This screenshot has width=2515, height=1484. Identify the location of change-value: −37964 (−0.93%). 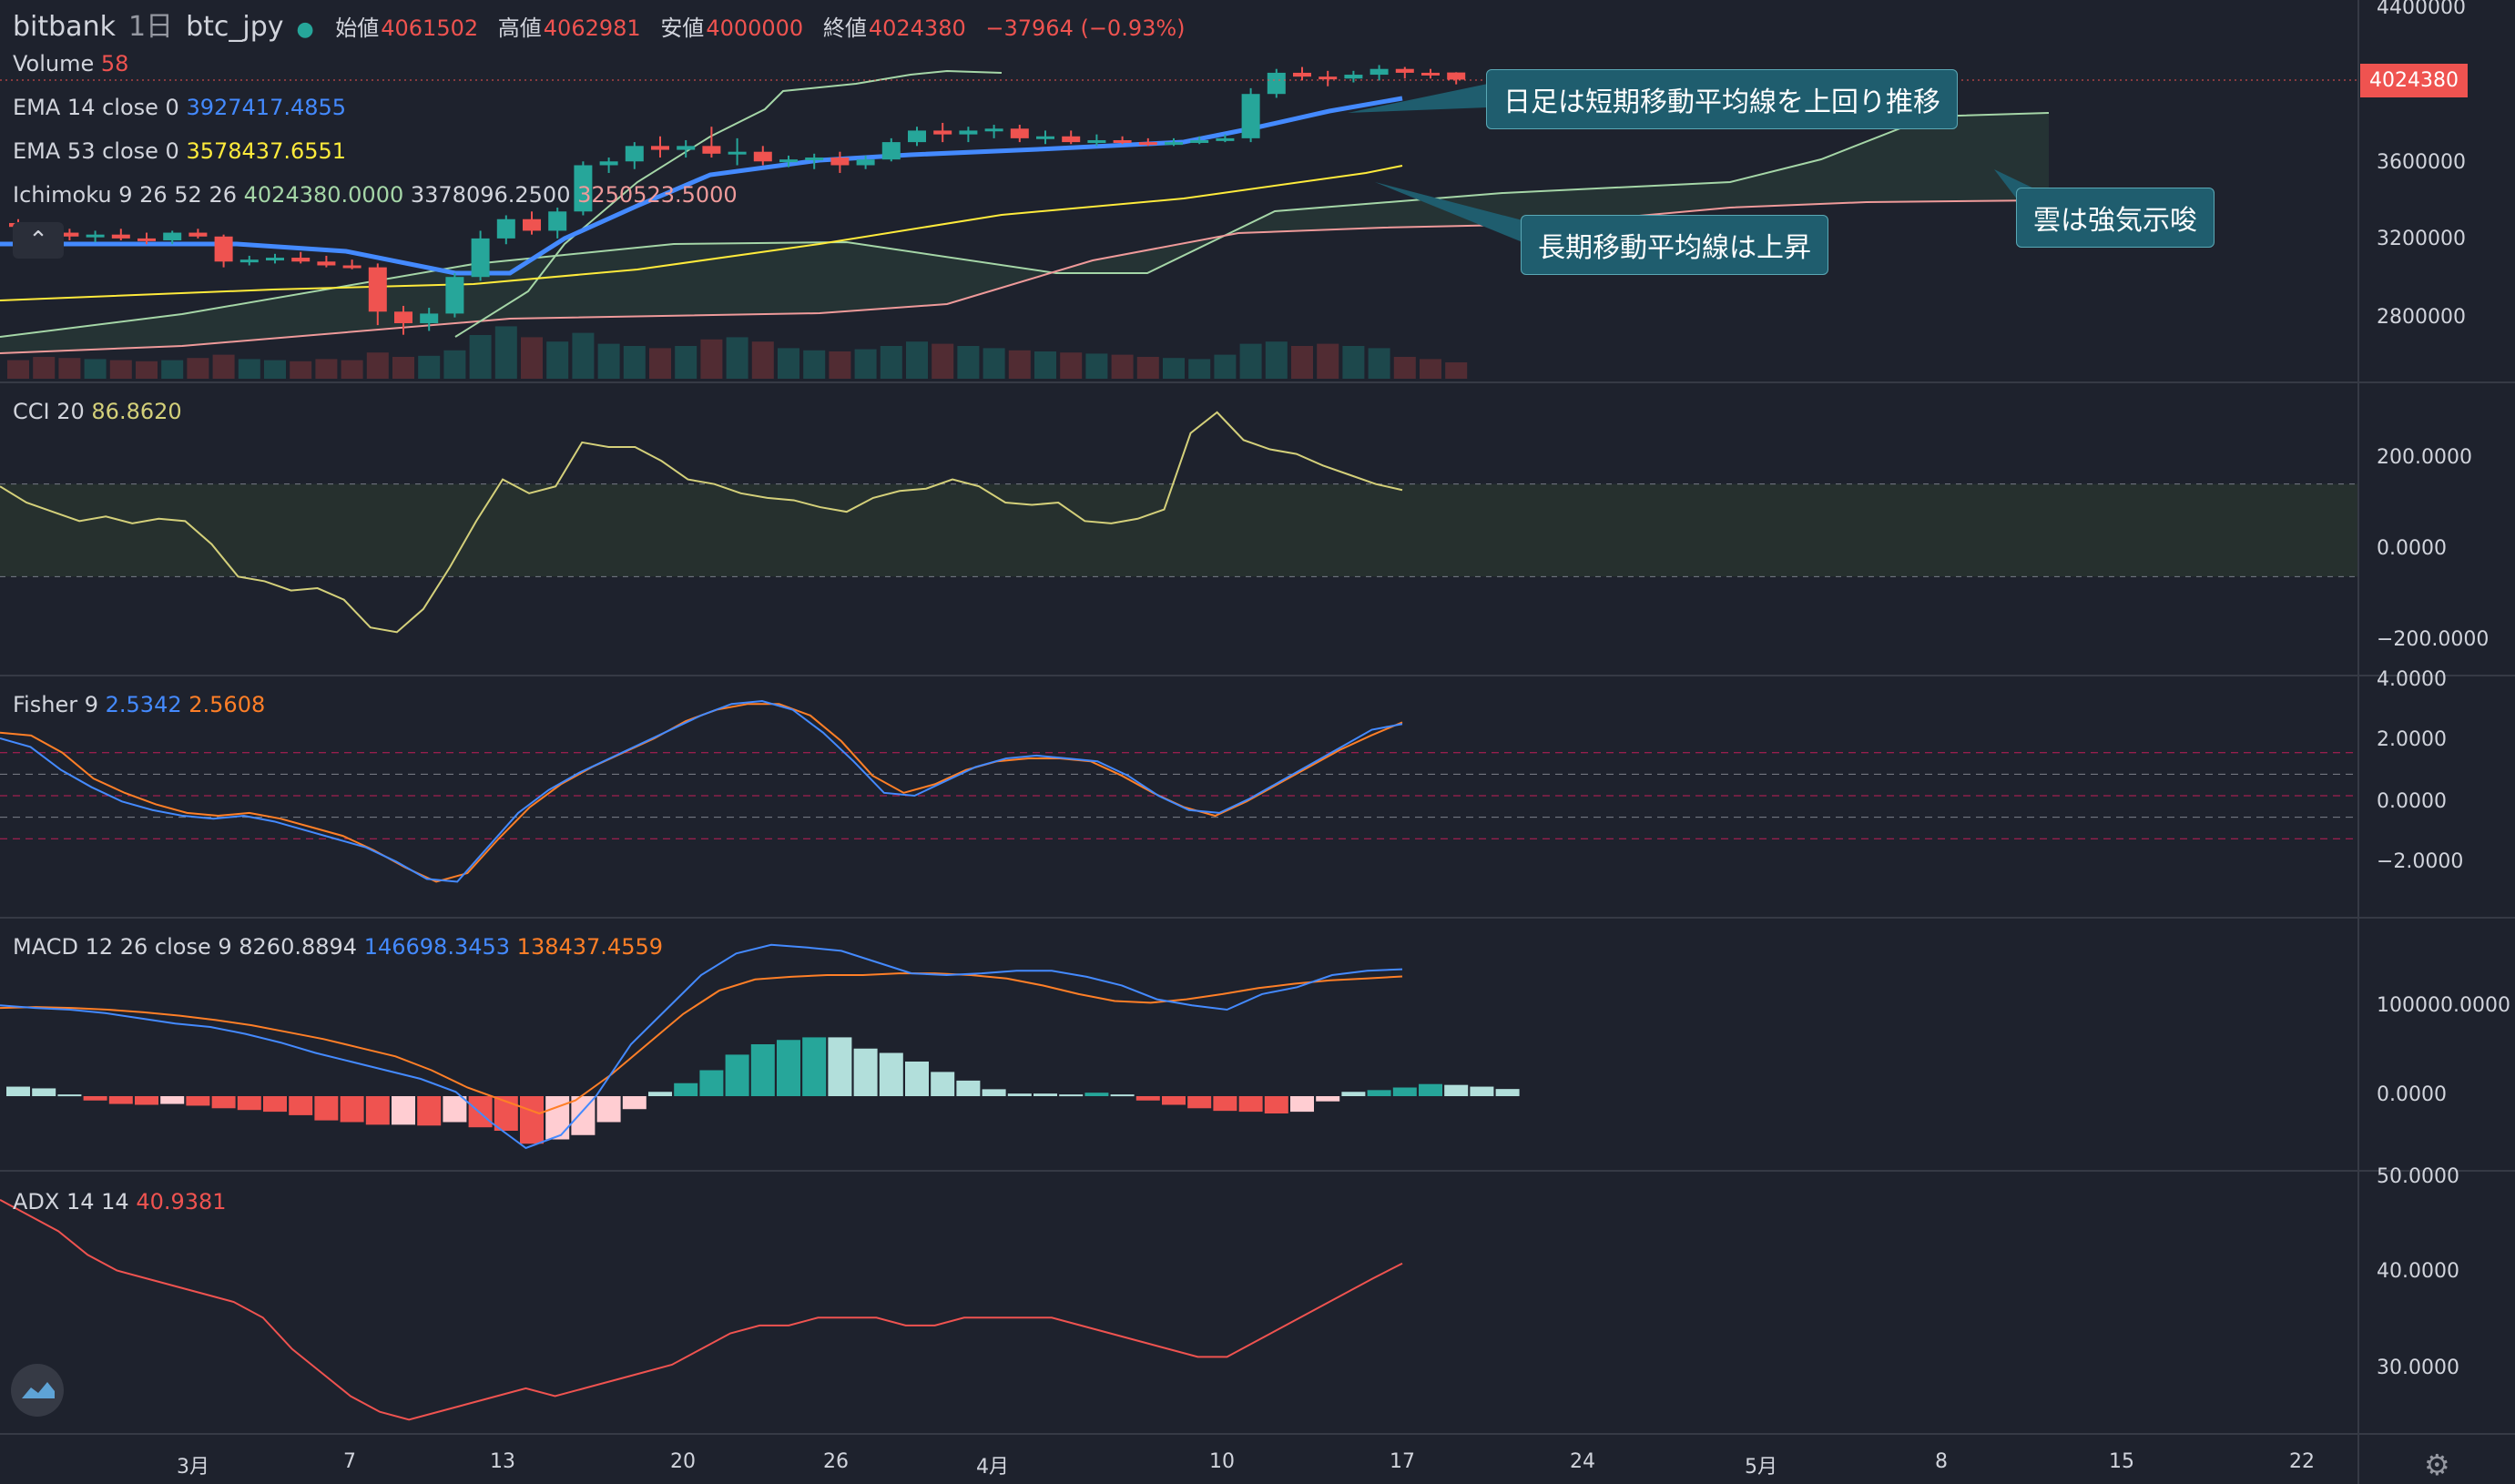
(1085, 28).